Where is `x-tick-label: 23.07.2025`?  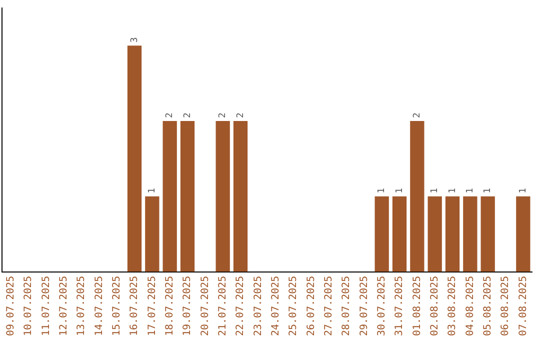 x-tick-label: 23.07.2025 is located at coordinates (258, 306).